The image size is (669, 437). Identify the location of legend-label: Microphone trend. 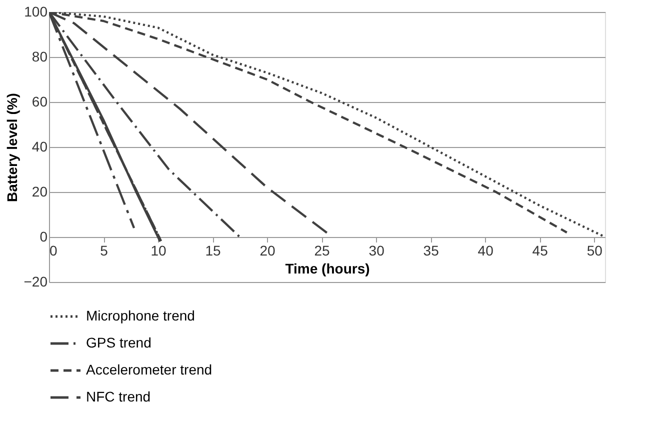
(140, 316).